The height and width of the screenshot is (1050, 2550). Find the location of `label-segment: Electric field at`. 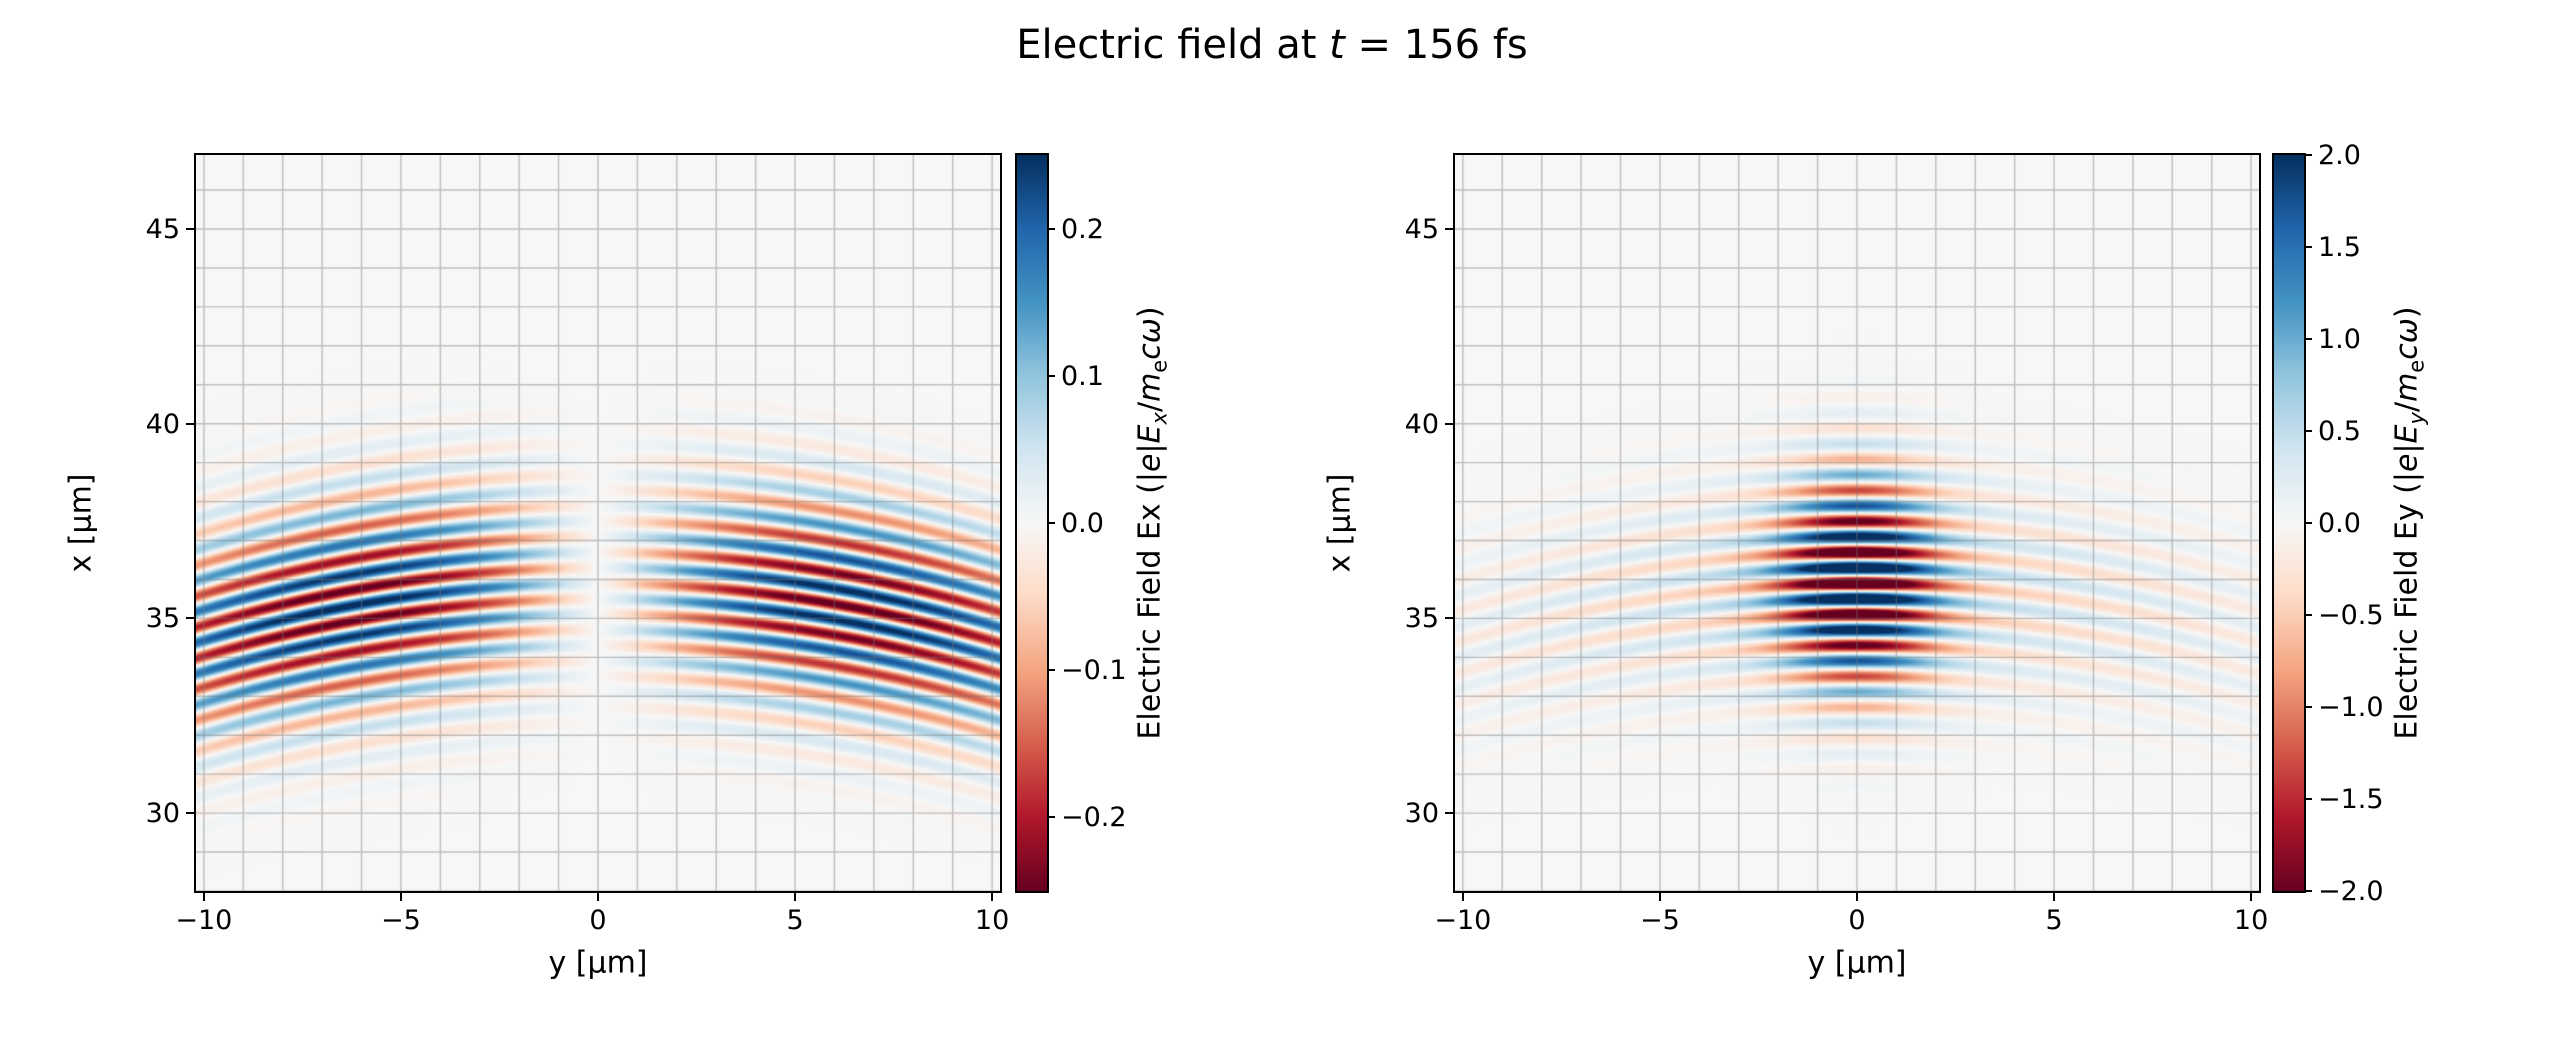

label-segment: Electric field at is located at coordinates (1173, 45).